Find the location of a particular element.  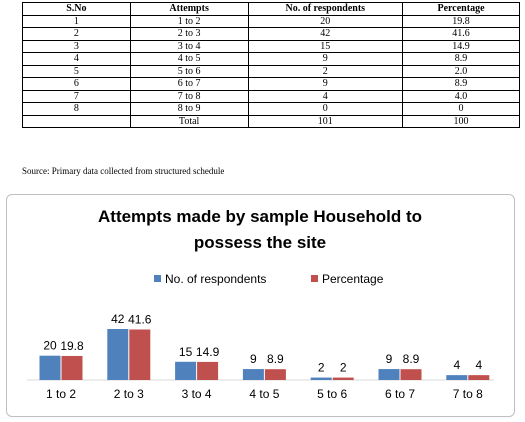

category-label: 4 to 5 is located at coordinates (264, 394).